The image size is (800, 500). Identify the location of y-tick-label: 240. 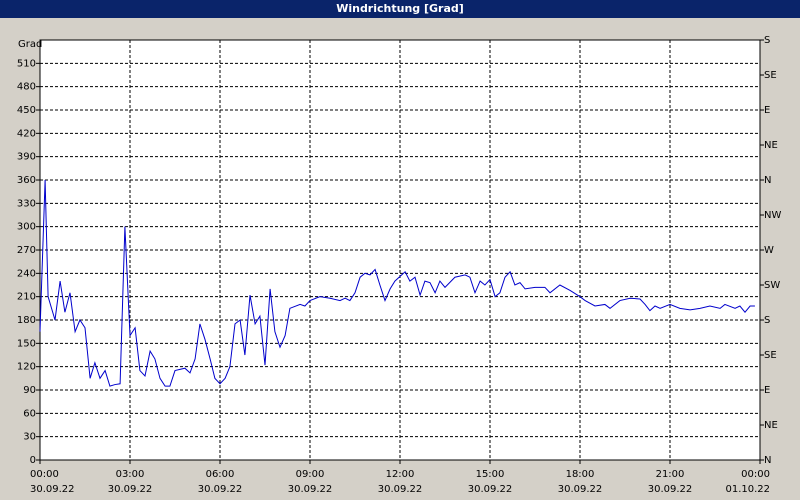
(26, 273).